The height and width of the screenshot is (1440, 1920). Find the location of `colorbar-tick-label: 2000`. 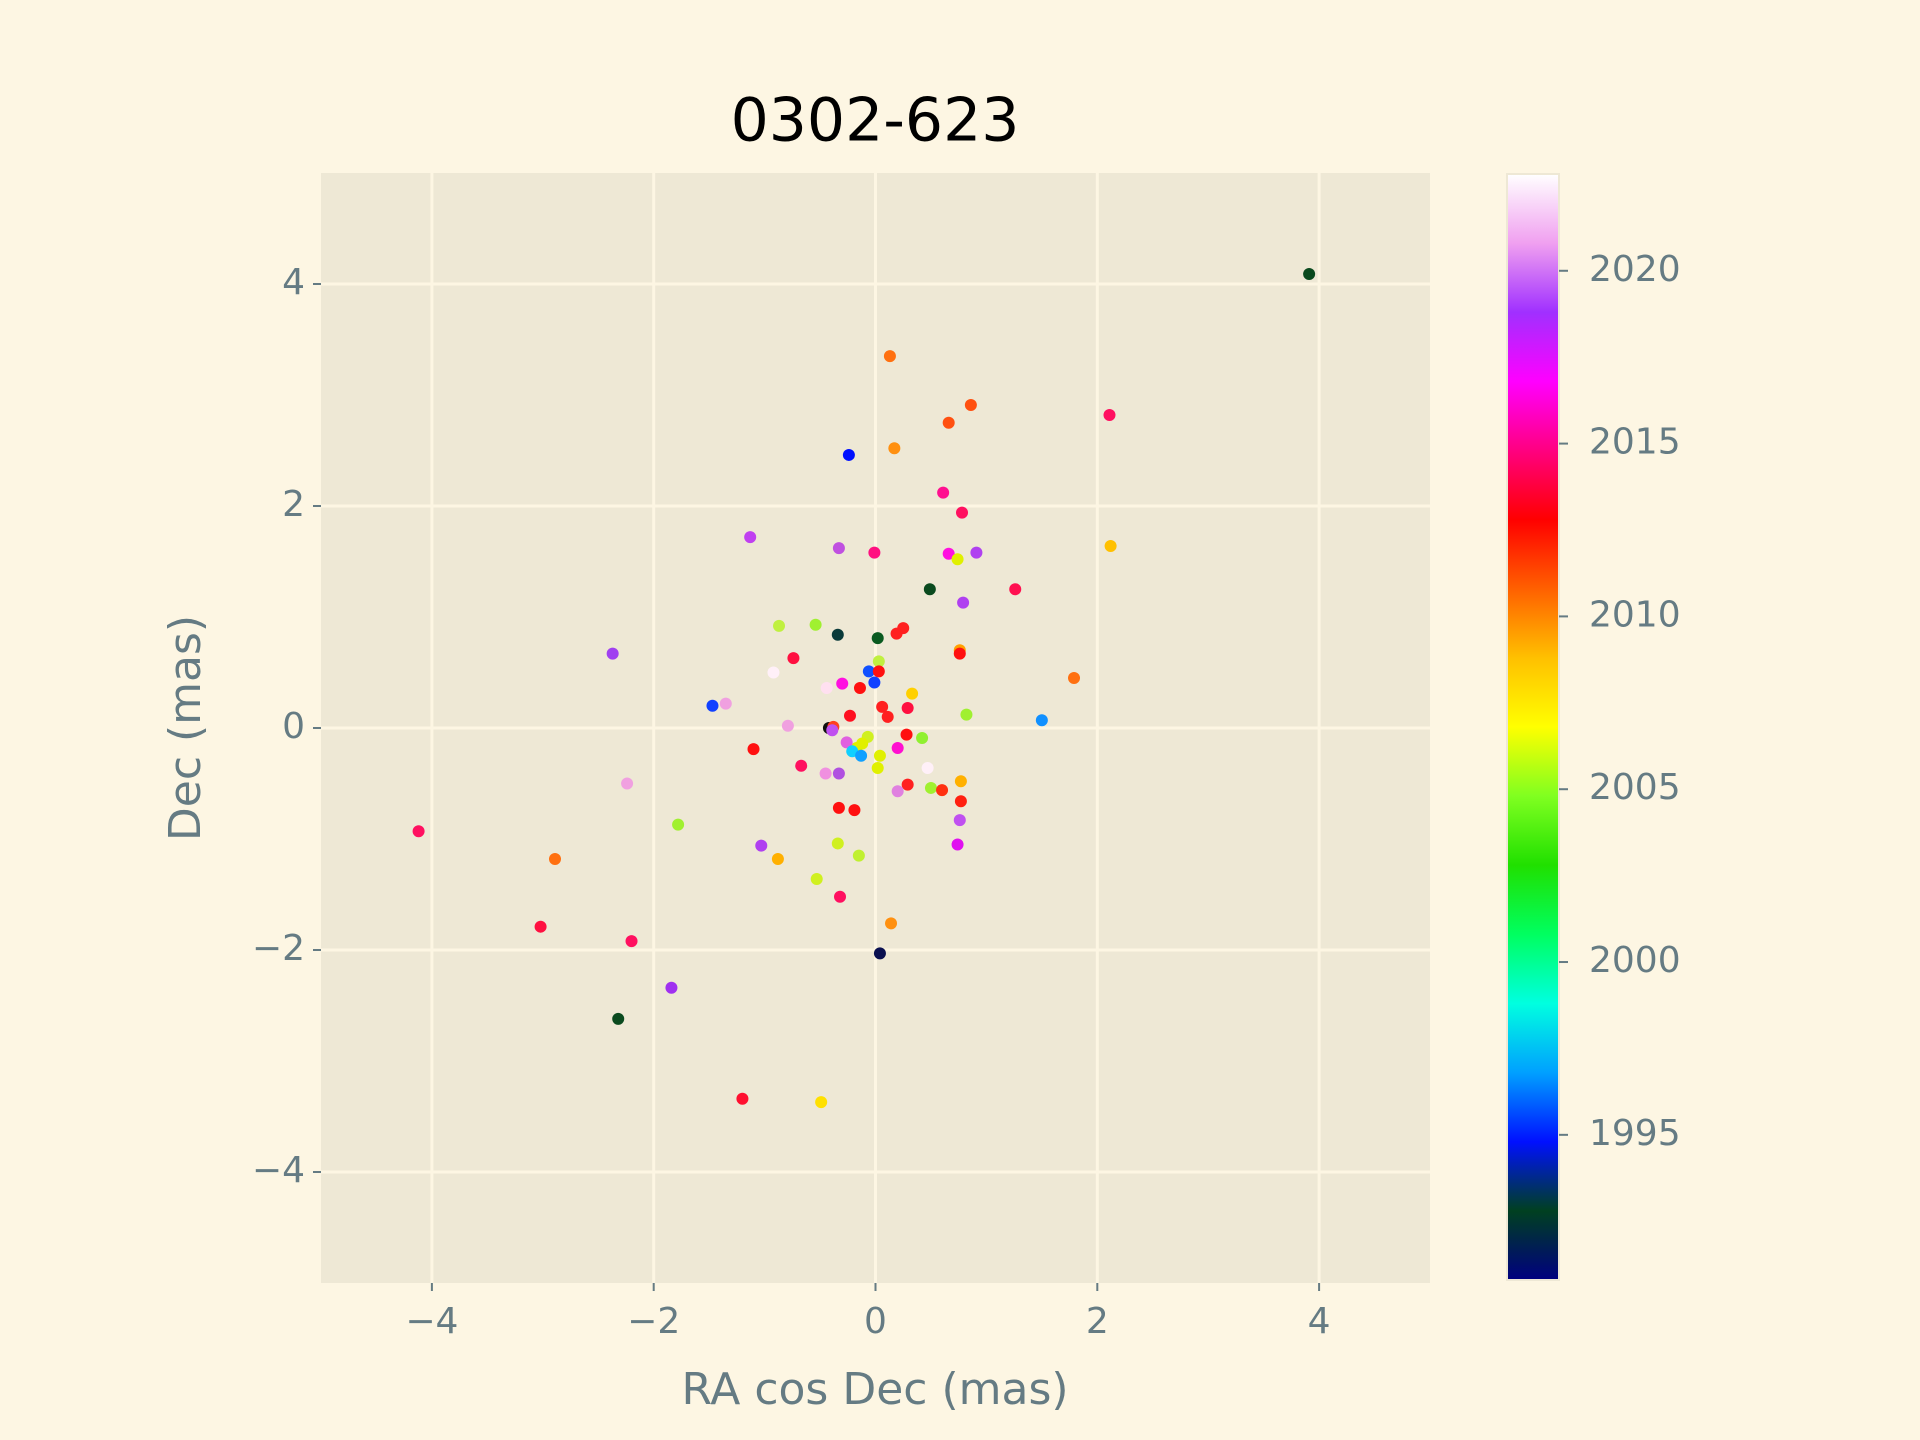

colorbar-tick-label: 2000 is located at coordinates (1635, 960).